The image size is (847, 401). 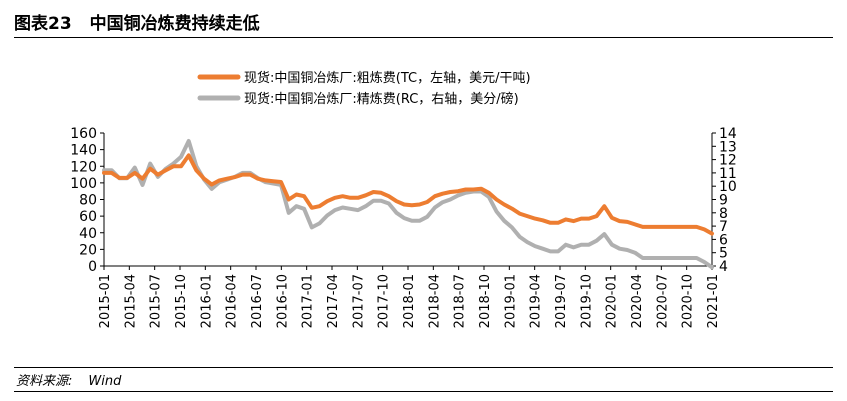 I want to click on left-axis-tick-label: 120, so click(x=83, y=167).